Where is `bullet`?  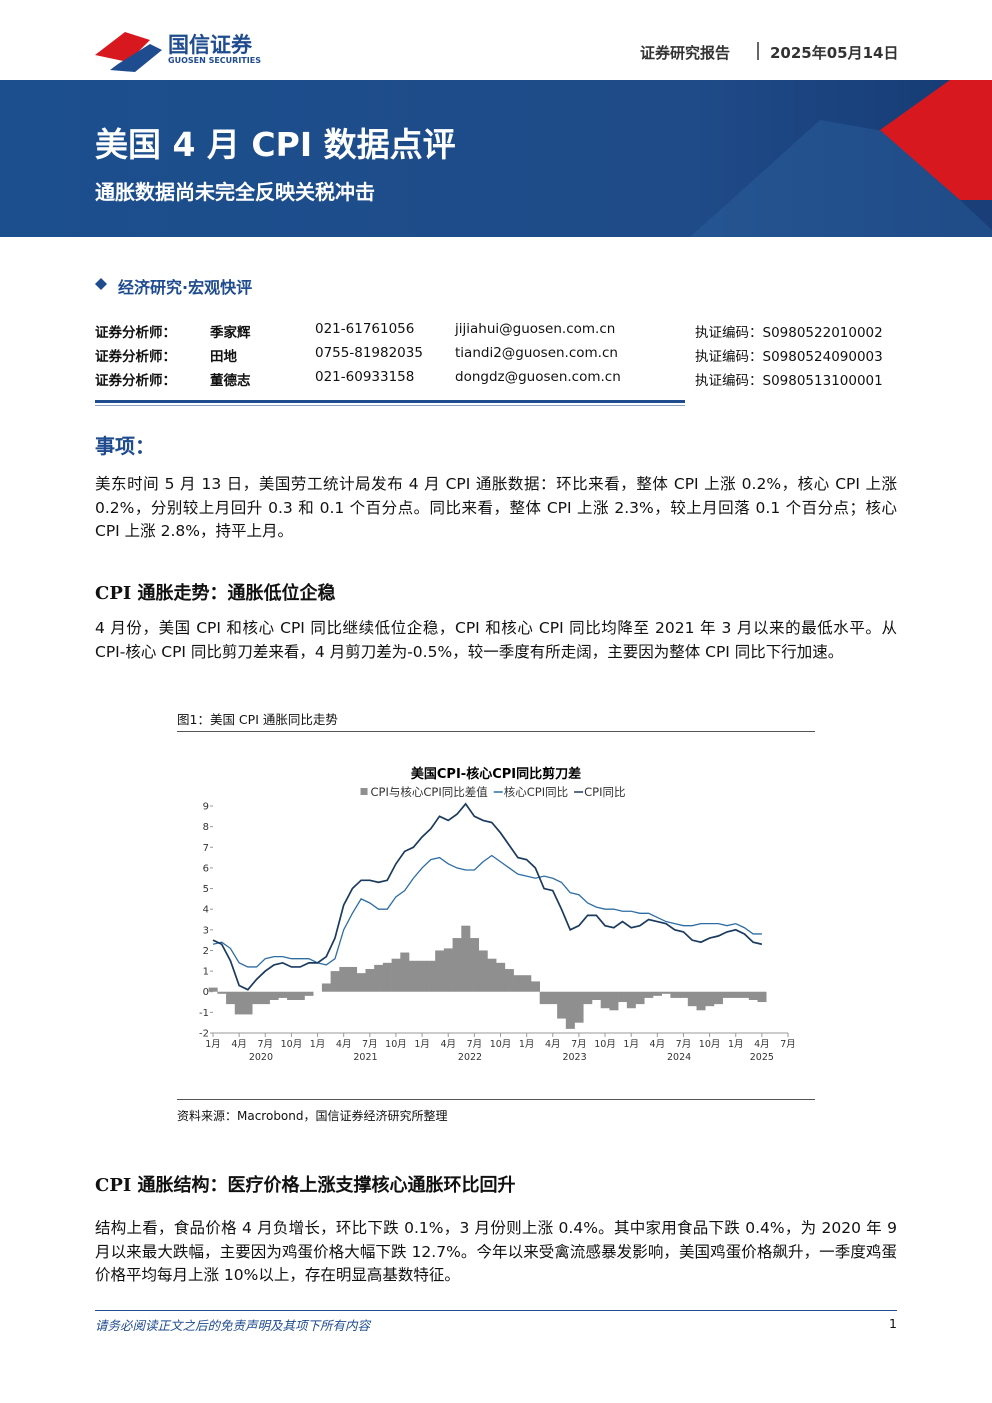 bullet is located at coordinates (101, 284).